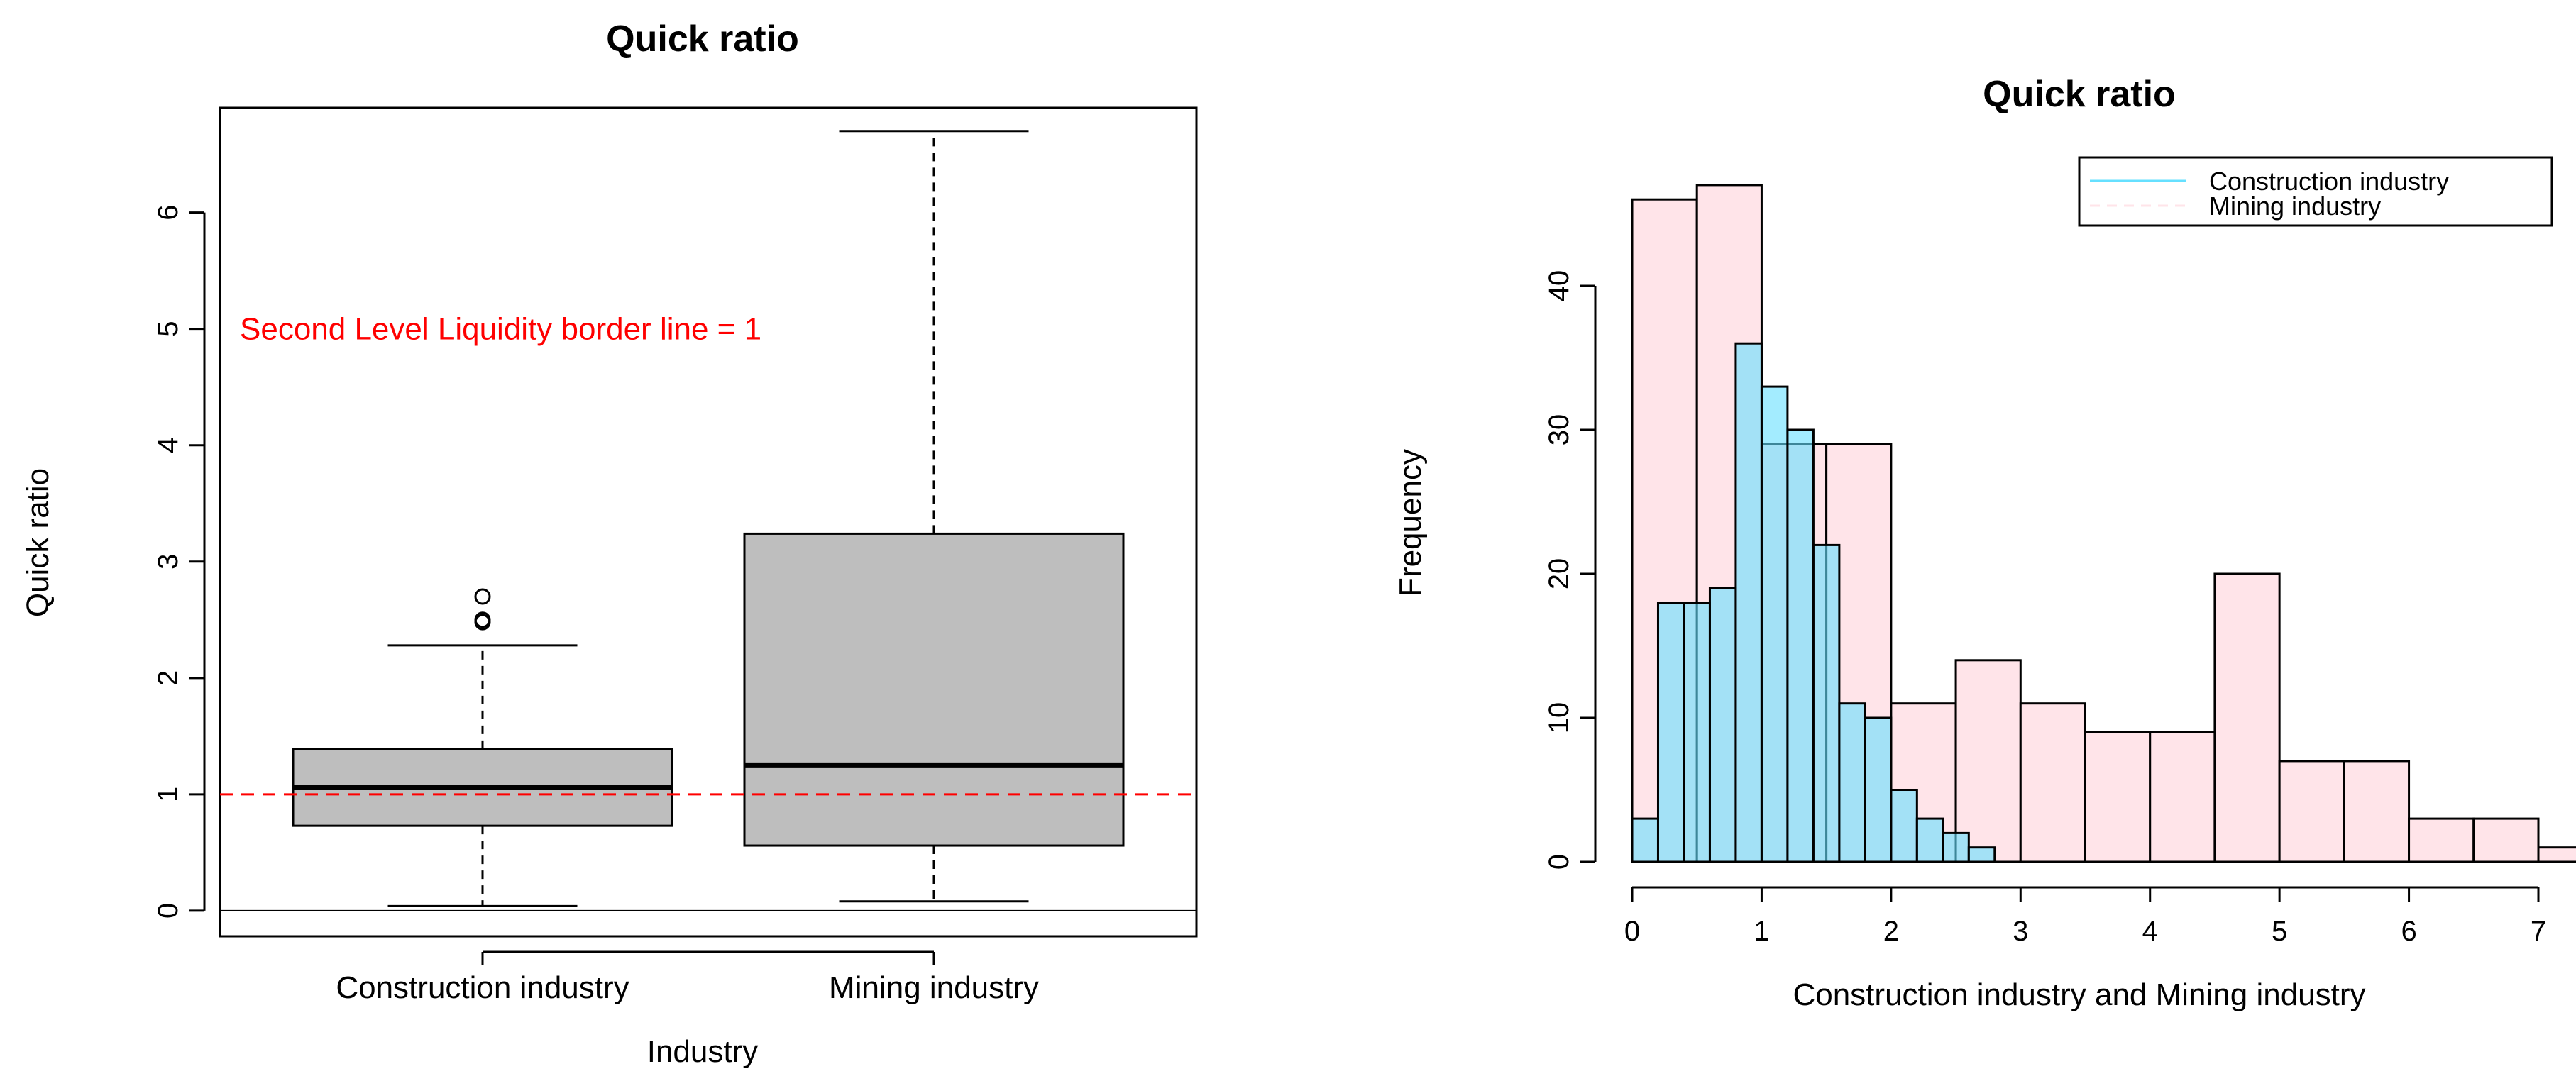 This screenshot has height=1081, width=2576. Describe the element at coordinates (2079, 94) in the screenshot. I see `histogram-title: Quick ratio` at that location.